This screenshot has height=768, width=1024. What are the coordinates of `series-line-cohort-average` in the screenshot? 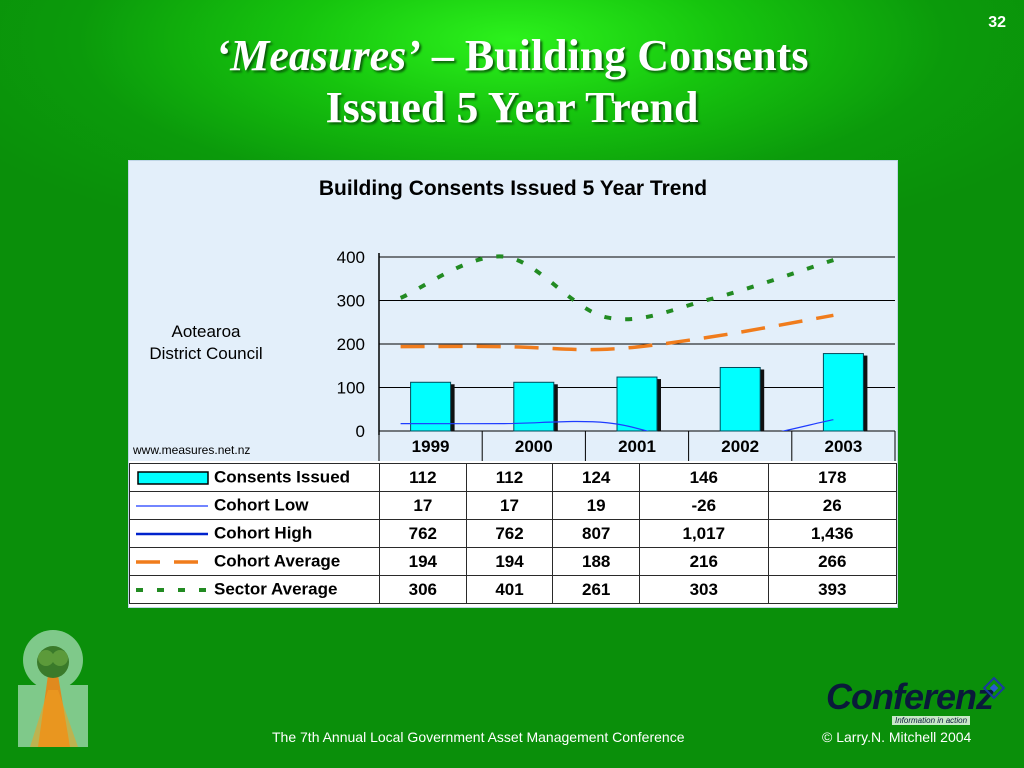 It's located at (617, 332).